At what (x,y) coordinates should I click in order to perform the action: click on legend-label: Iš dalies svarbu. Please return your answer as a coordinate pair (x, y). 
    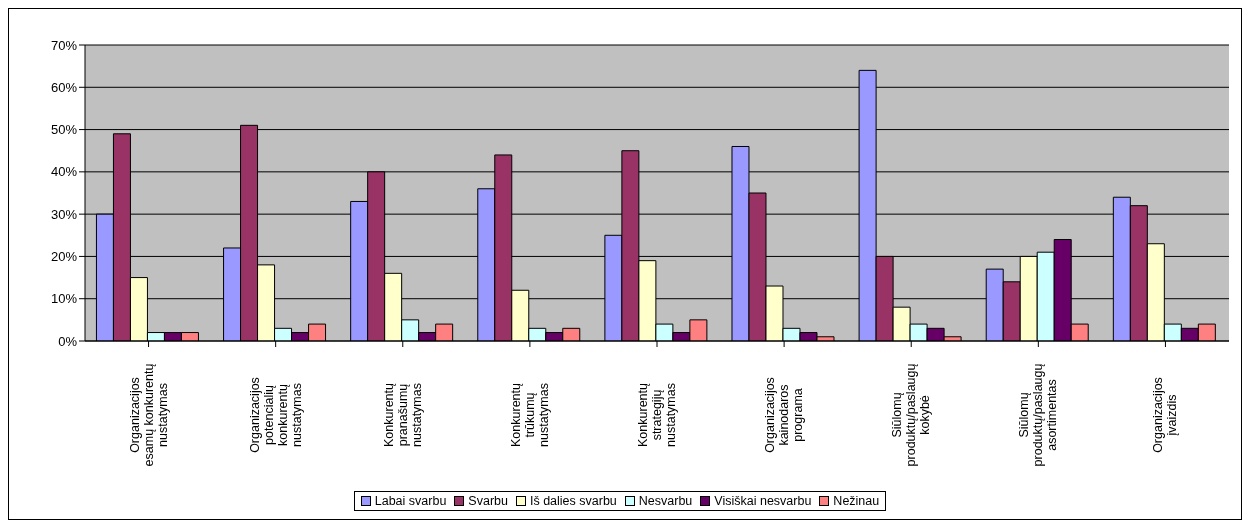
    Looking at the image, I should click on (573, 501).